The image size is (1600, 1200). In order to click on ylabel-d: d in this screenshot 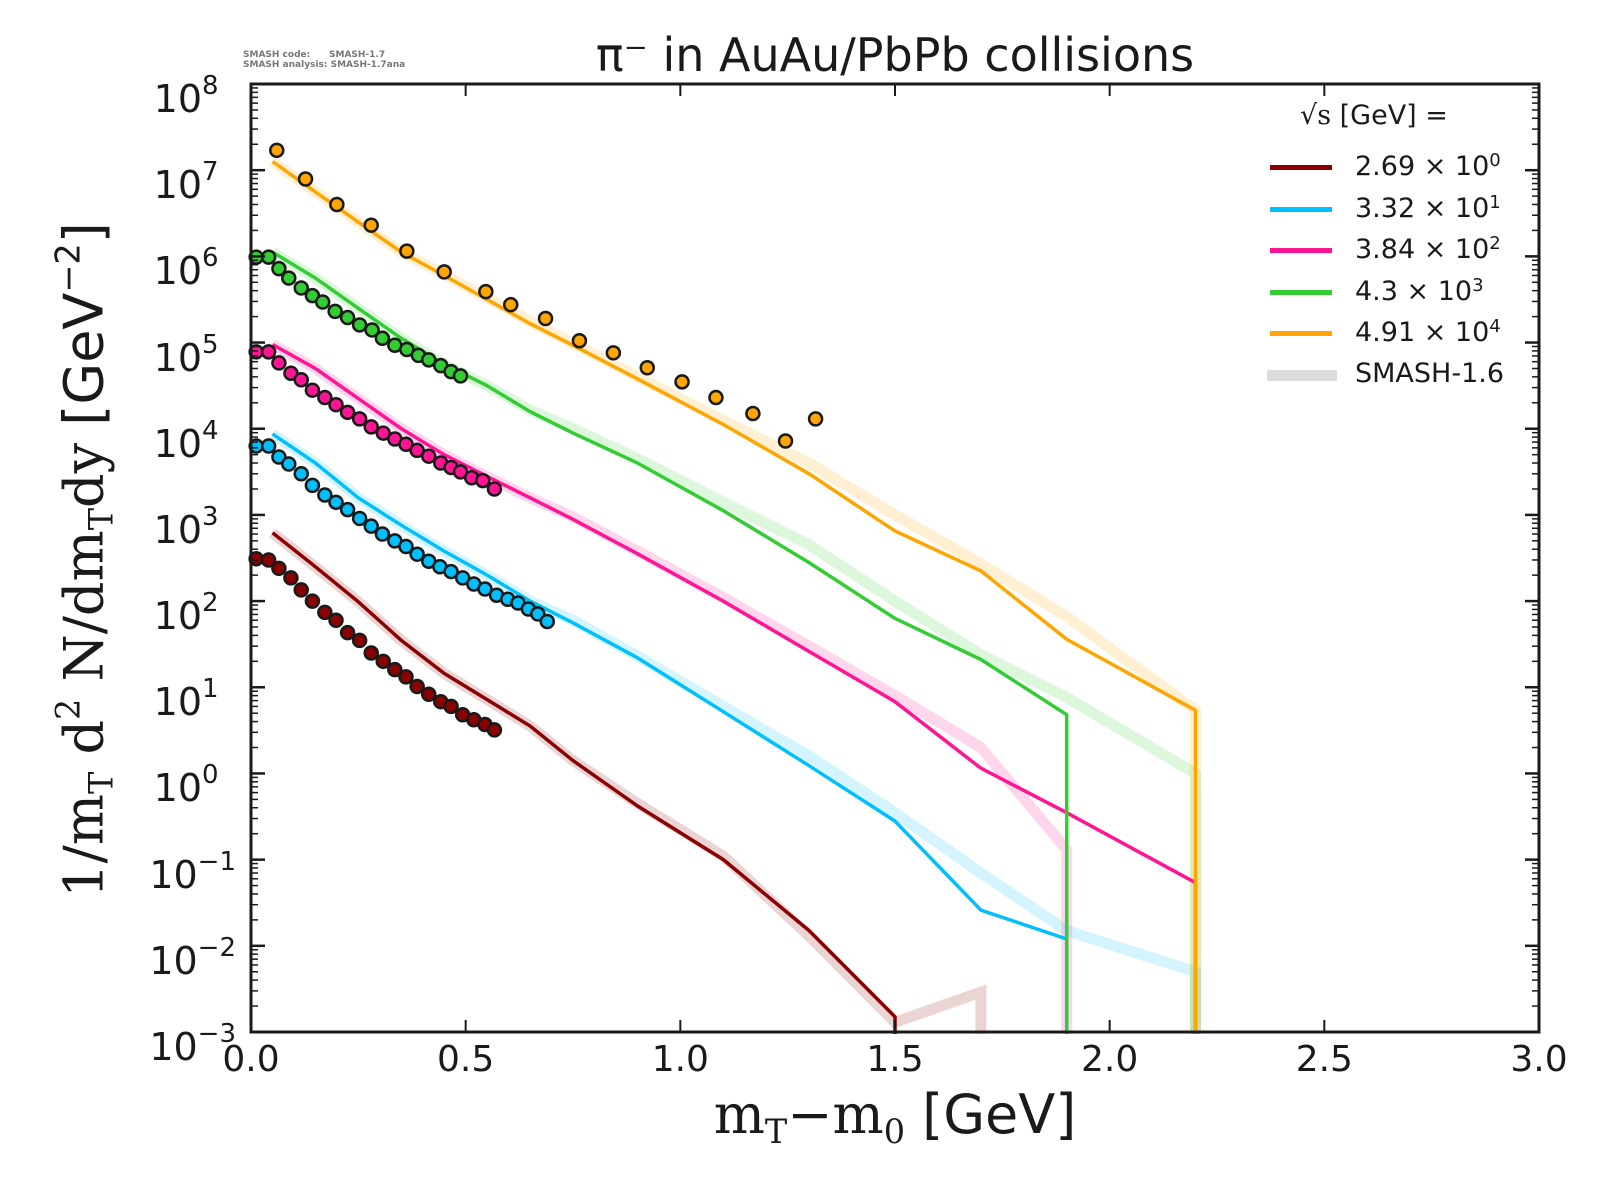, I will do `click(84, 745)`.